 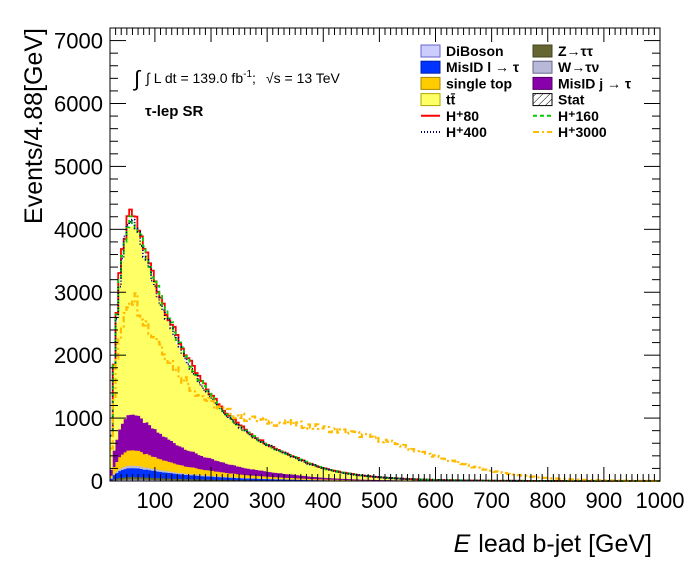 What do you see at coordinates (483, 67) in the screenshot?
I see `legend-label: MisID l → τ` at bounding box center [483, 67].